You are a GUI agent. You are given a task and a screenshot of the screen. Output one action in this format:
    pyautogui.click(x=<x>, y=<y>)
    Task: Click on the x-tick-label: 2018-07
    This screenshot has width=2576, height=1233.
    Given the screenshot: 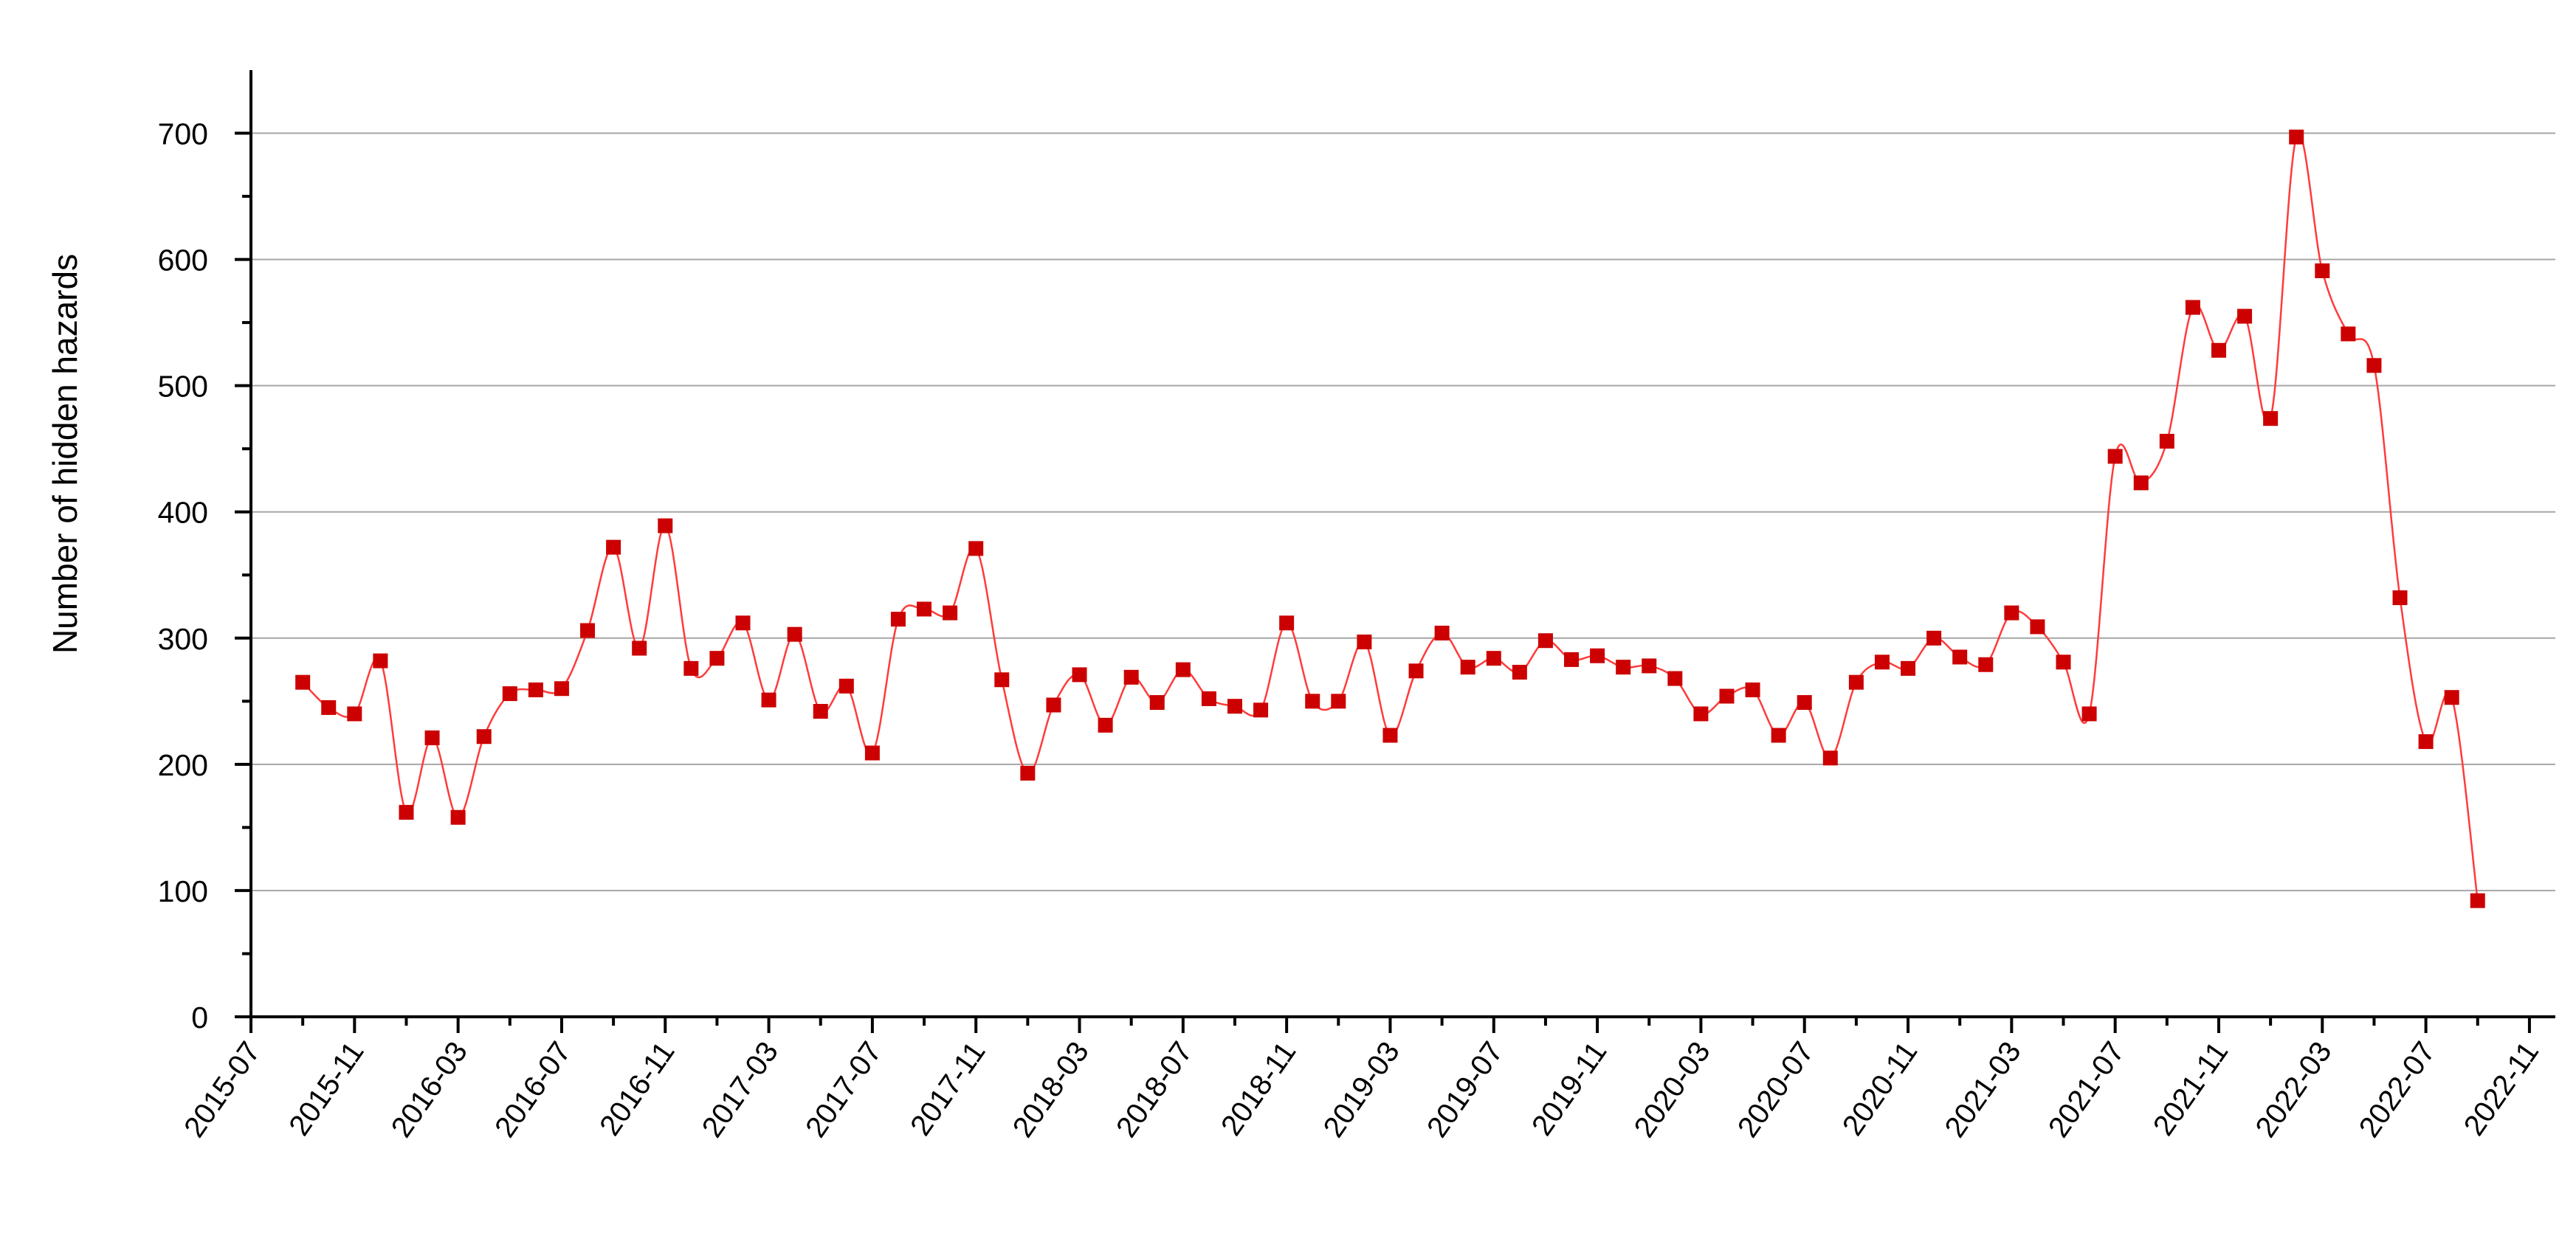 What is the action you would take?
    pyautogui.click(x=1154, y=1089)
    